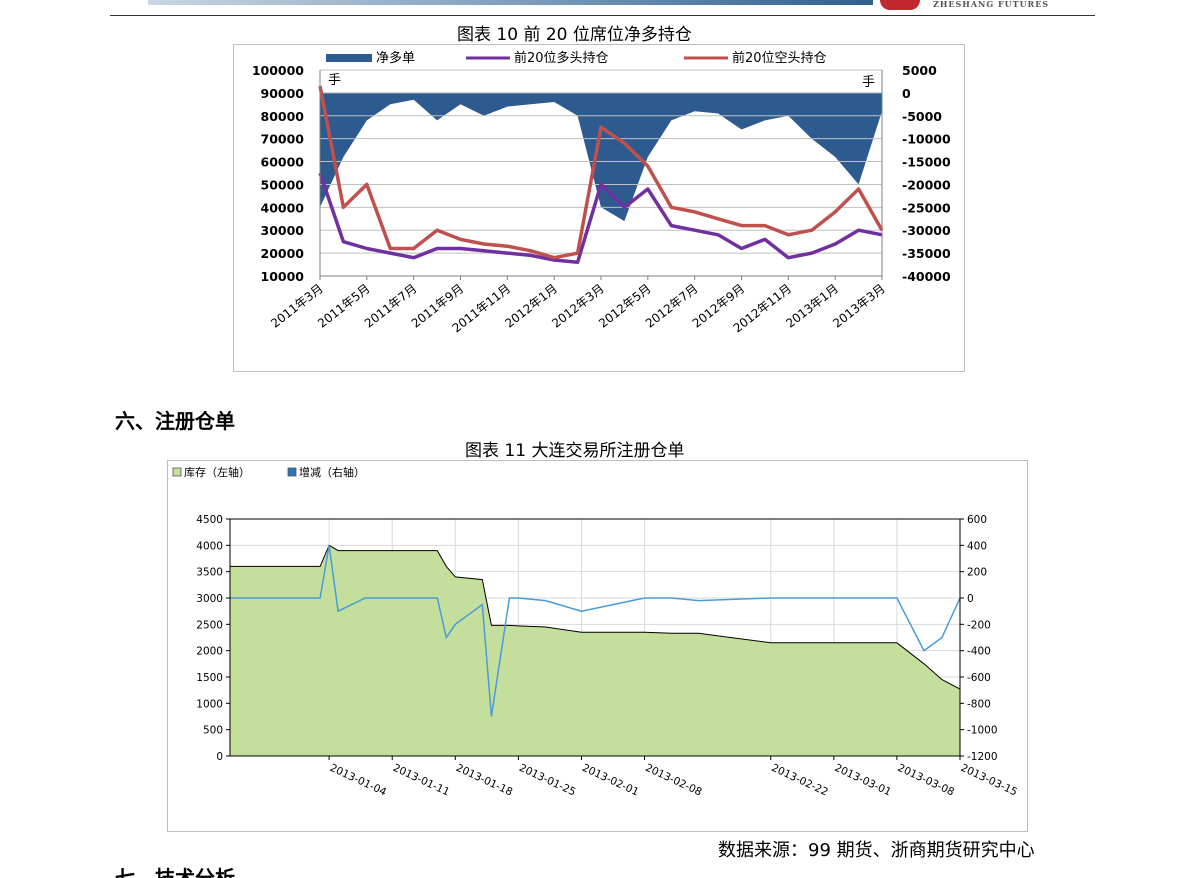 The height and width of the screenshot is (878, 1191). I want to click on left-tick-label: 100000, so click(278, 70).